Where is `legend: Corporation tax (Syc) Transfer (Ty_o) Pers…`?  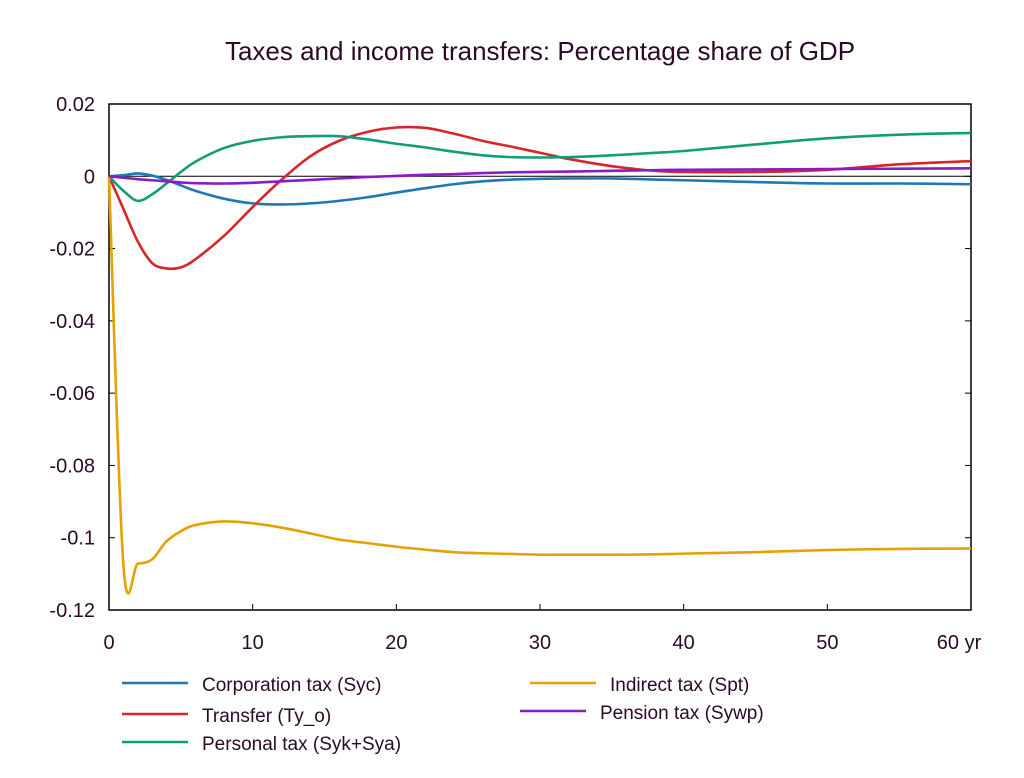 legend: Corporation tax (Syc) Transfer (Ty_o) Pers… is located at coordinates (443, 715).